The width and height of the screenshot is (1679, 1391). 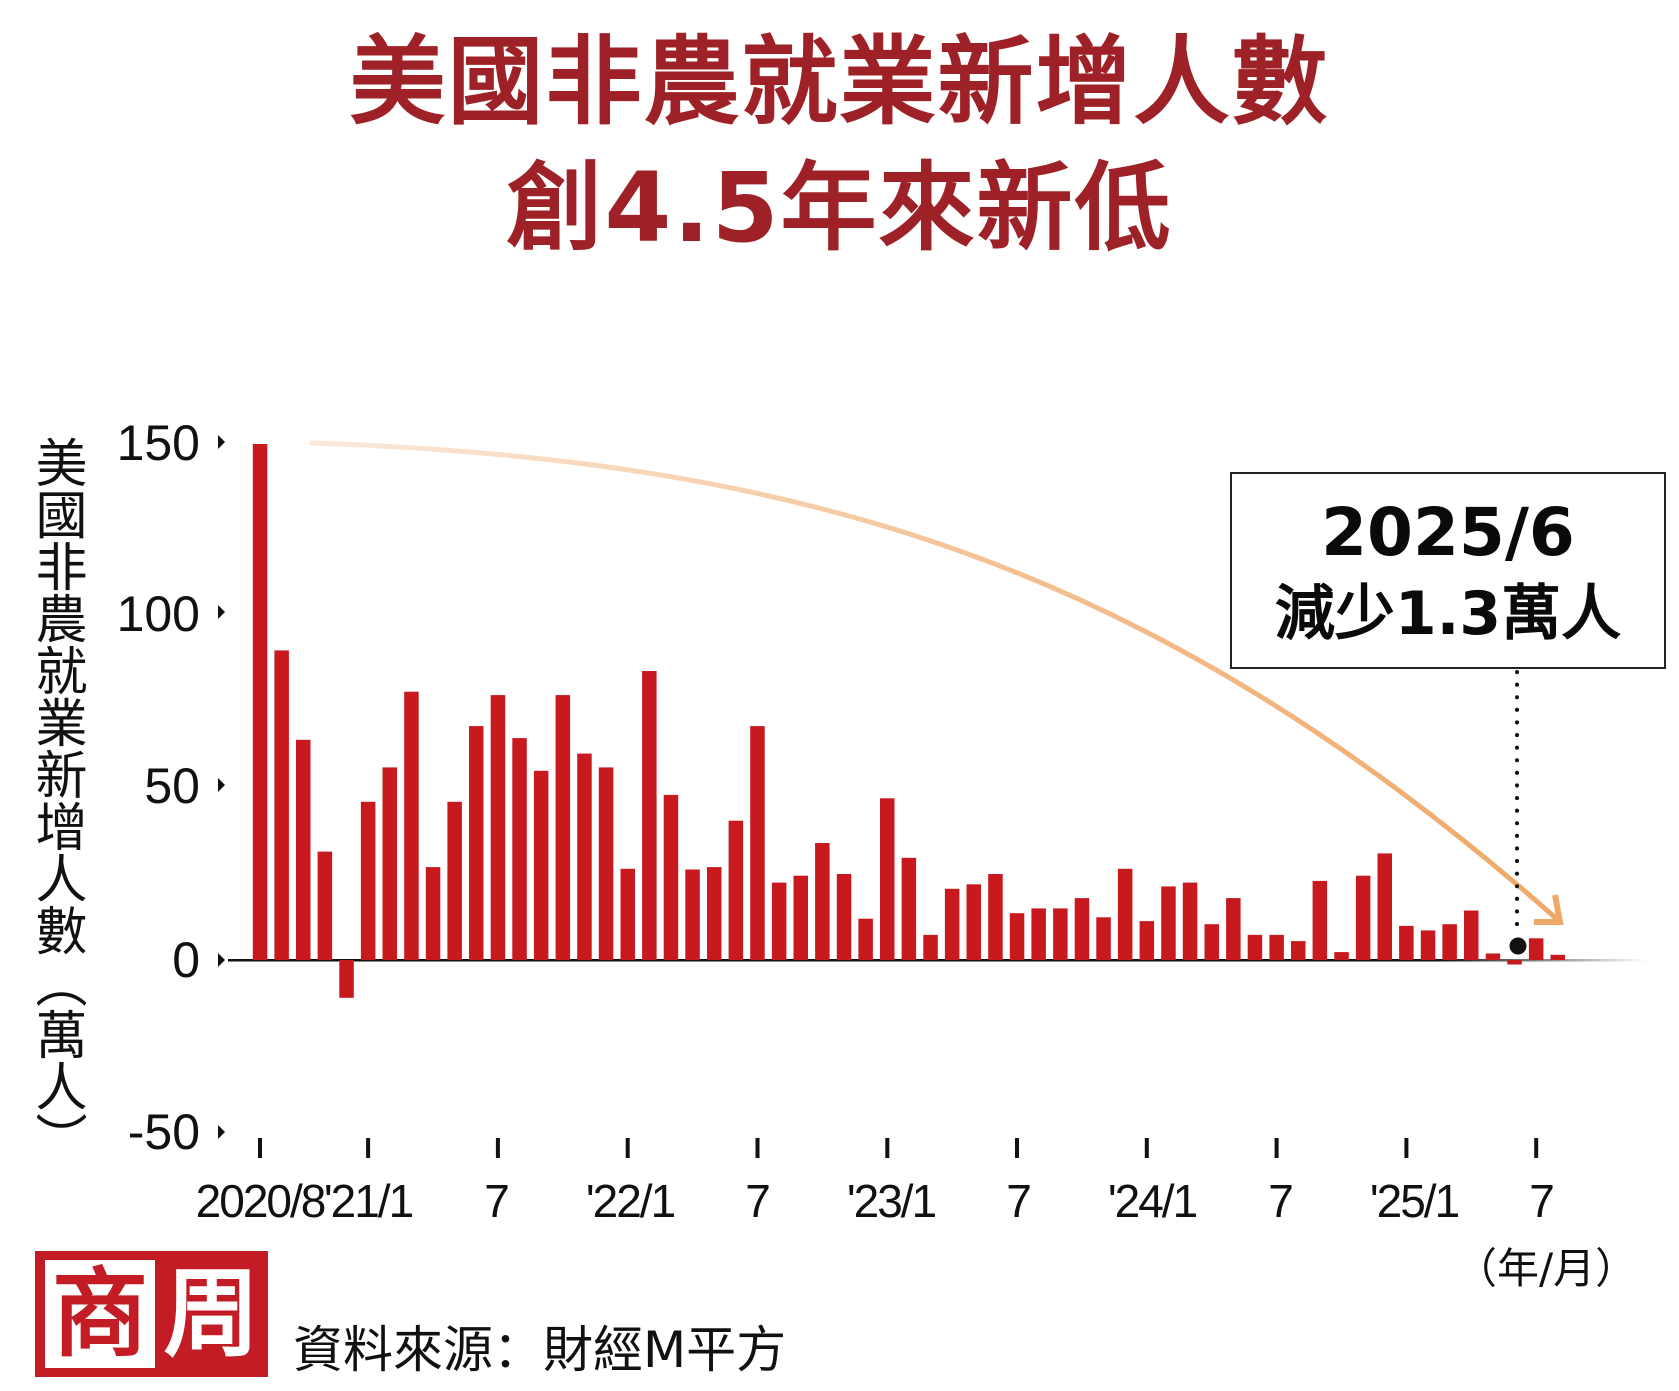 I want to click on bar-2023/5, so click(x=973, y=922).